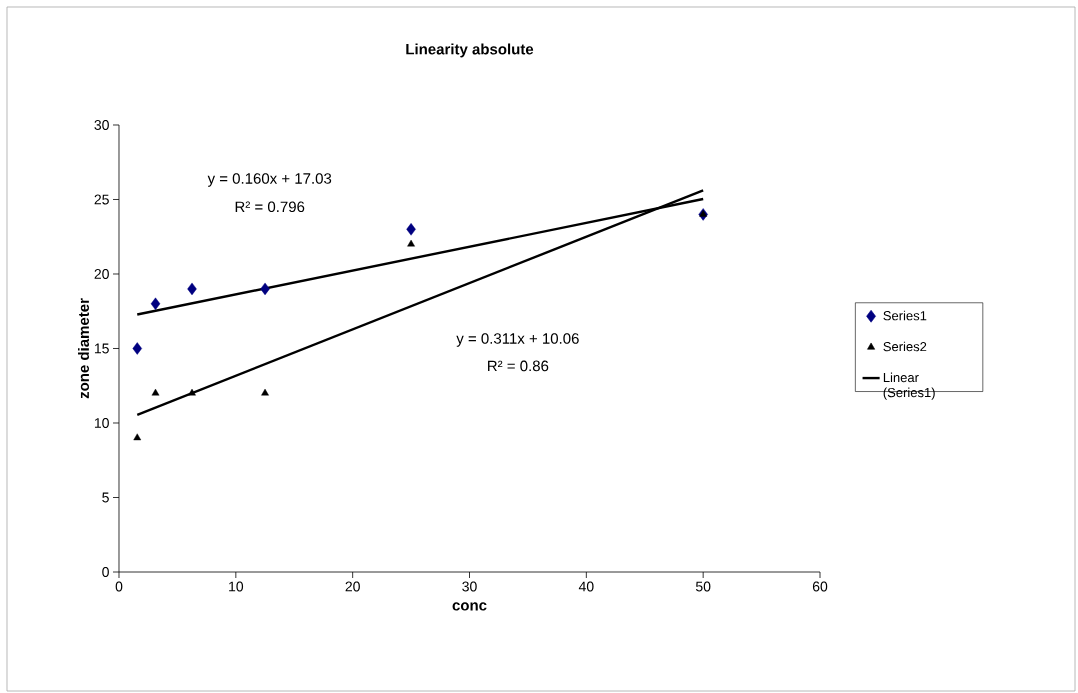 This screenshot has height=693, width=1078. I want to click on x-tick-label: 50, so click(703, 586).